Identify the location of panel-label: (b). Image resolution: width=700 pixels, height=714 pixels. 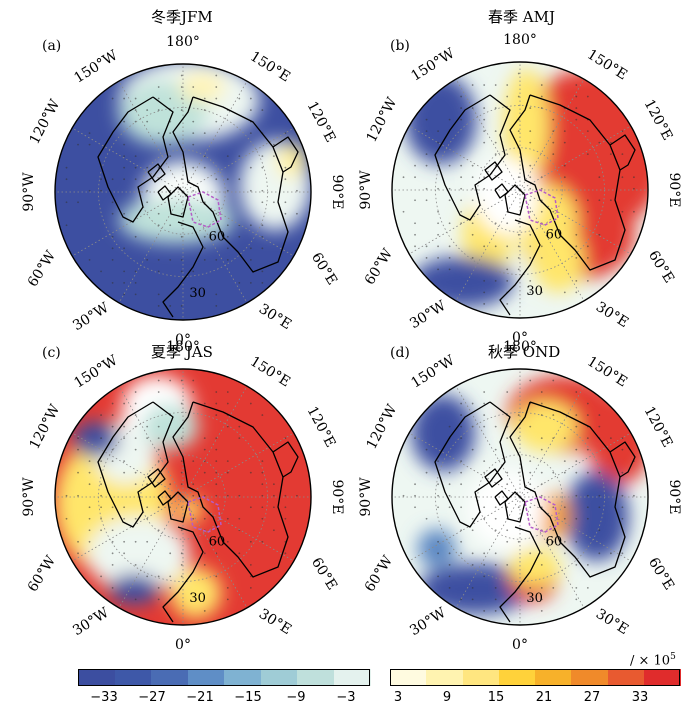
(400, 46).